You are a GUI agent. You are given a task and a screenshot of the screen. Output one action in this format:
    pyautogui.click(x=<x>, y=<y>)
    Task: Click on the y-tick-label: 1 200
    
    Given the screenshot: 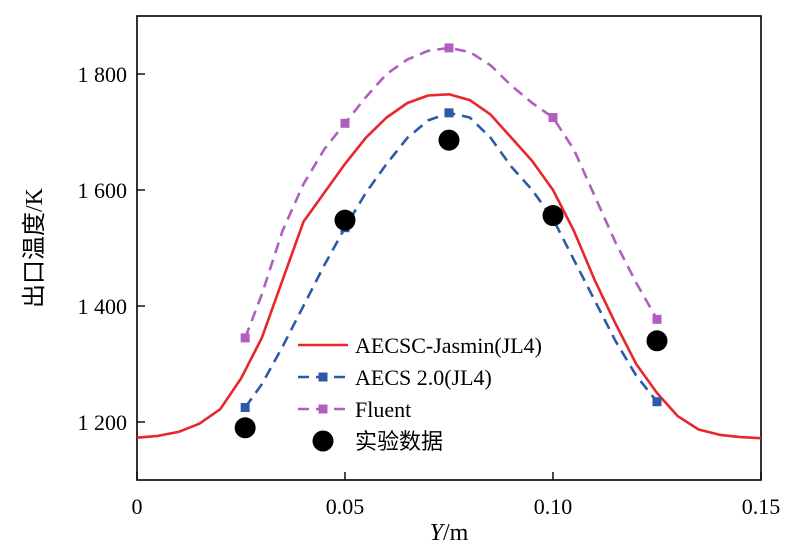 What is the action you would take?
    pyautogui.click(x=103, y=422)
    